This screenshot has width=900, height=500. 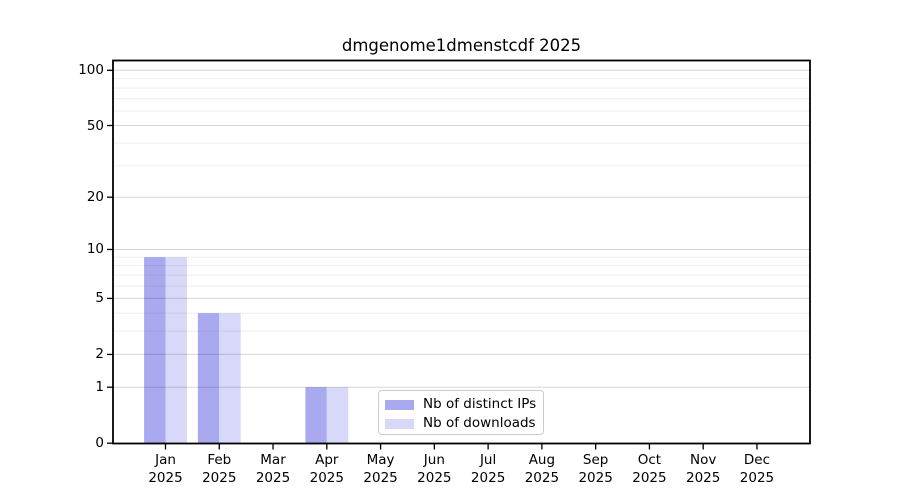 I want to click on legend-item-downloads: Nb of downloads, so click(x=461, y=423).